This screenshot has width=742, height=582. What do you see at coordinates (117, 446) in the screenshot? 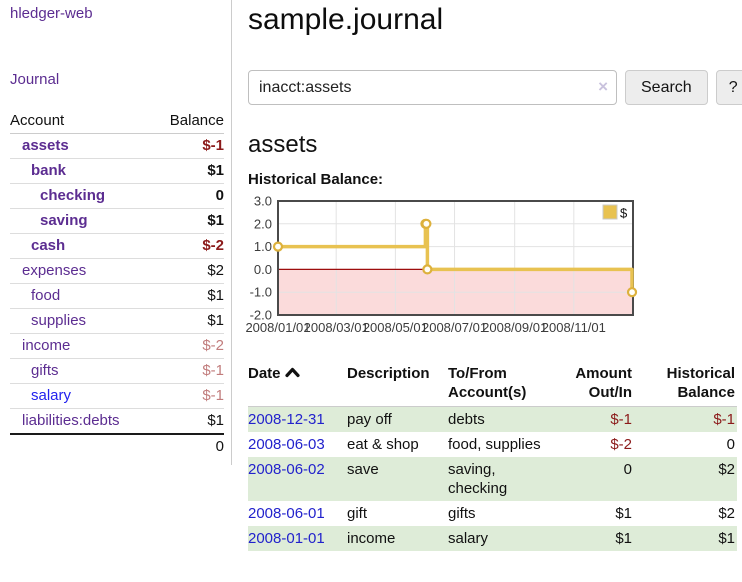
I see `accounts-total-row: 0` at bounding box center [117, 446].